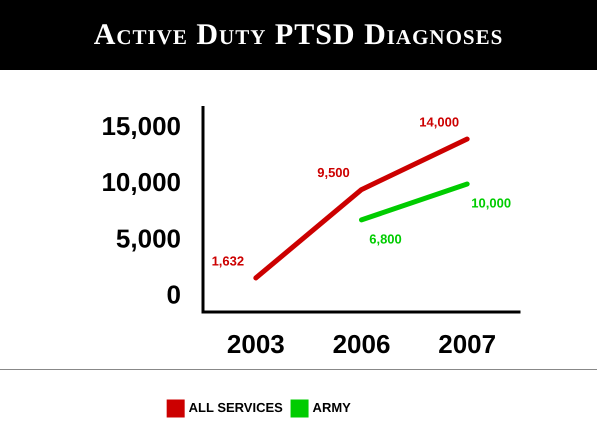 The width and height of the screenshot is (597, 447). What do you see at coordinates (173, 294) in the screenshot?
I see `y-tick-label: 0` at bounding box center [173, 294].